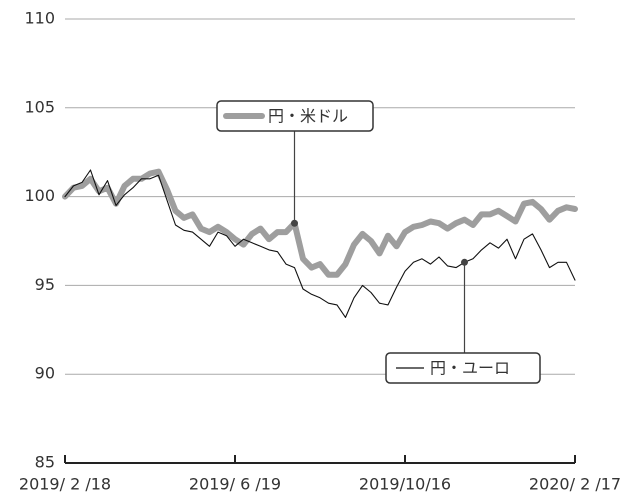 This screenshot has width=630, height=499. Describe the element at coordinates (39, 106) in the screenshot. I see `y-tick-label: 105` at that location.